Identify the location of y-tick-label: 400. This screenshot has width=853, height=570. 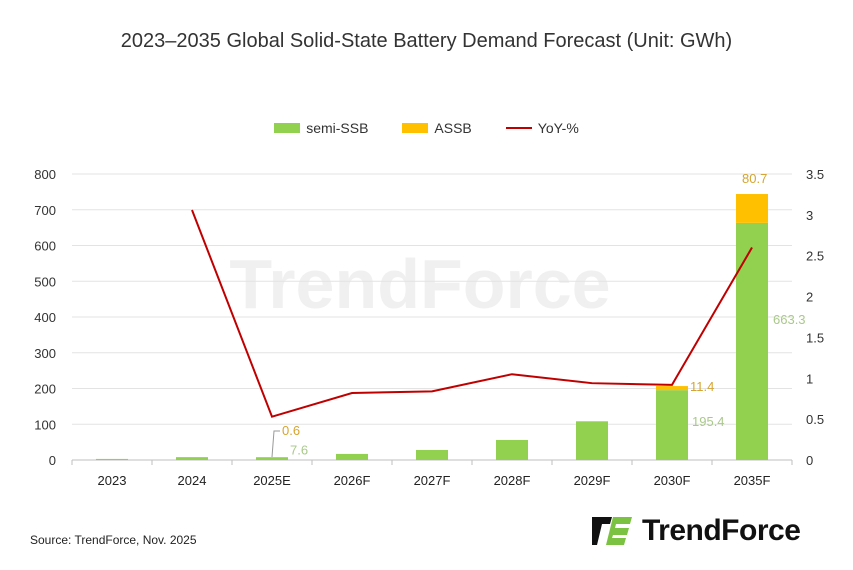
(45, 317).